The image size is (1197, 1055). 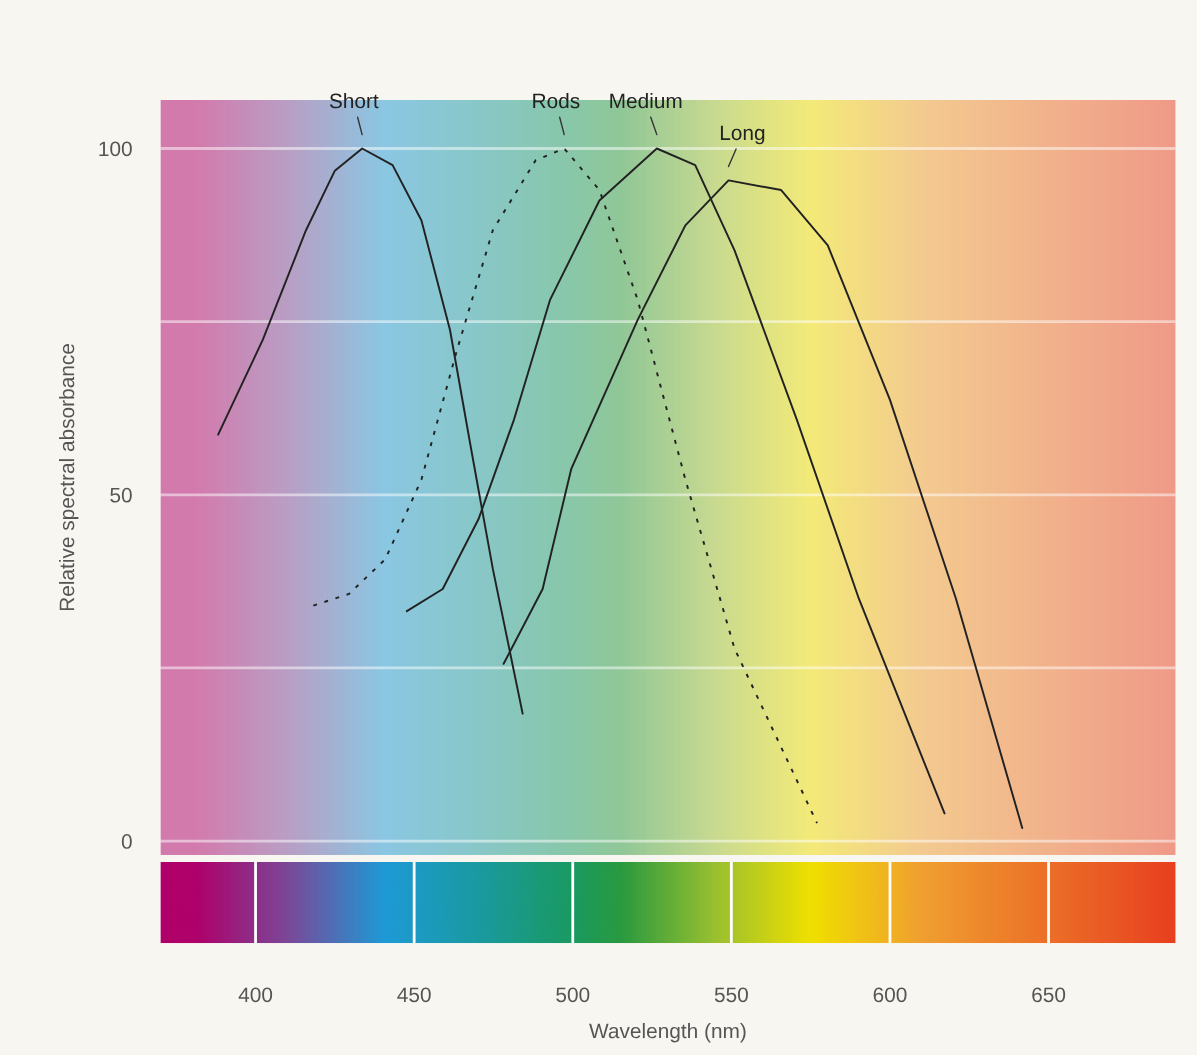 I want to click on x-tick-label: 600, so click(x=890, y=995).